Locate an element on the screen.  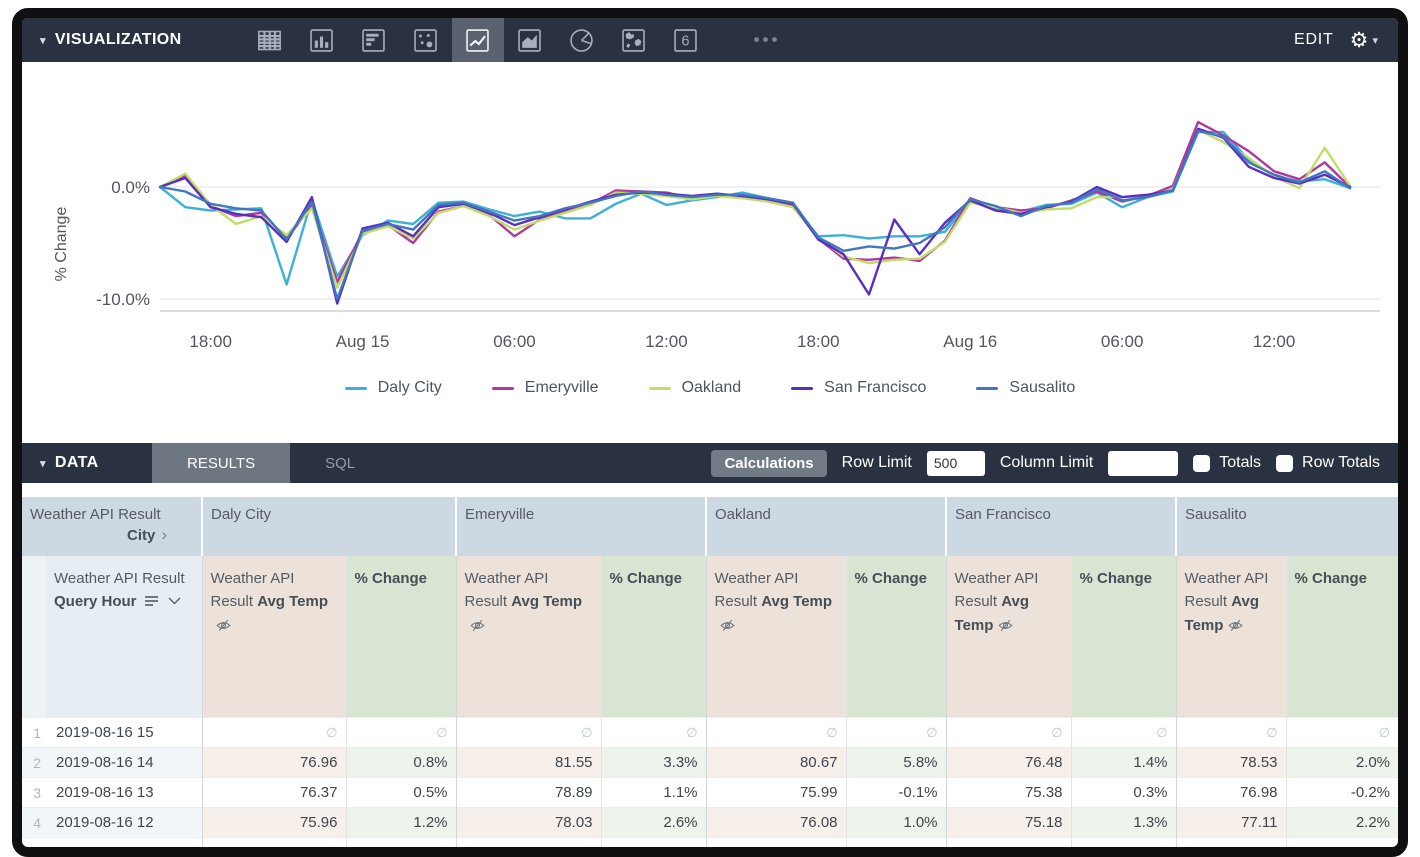
avg-temp-cell: 75.325 is located at coordinates (776, 847).